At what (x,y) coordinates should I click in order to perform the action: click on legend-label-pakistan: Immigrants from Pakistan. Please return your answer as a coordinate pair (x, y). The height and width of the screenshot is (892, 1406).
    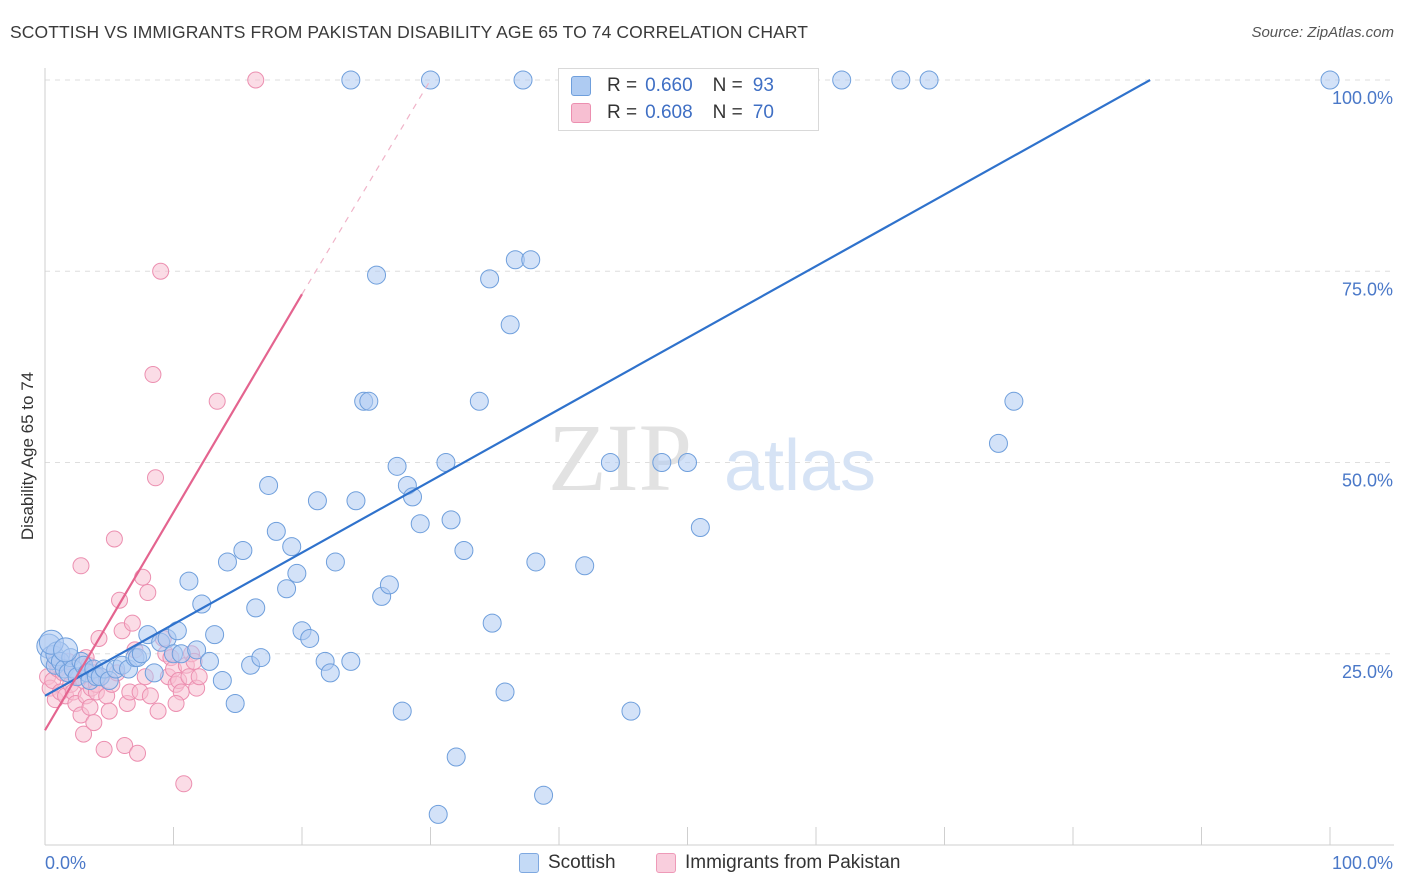
    Looking at the image, I should click on (793, 862).